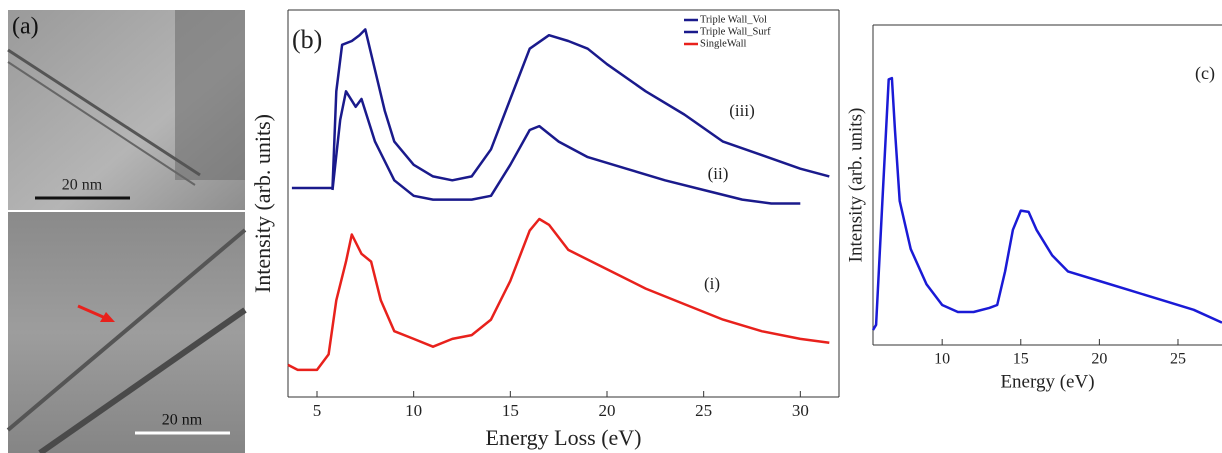 Image resolution: width=1222 pixels, height=453 pixels. What do you see at coordinates (317, 410) in the screenshot?
I see `x-tick-label: 5` at bounding box center [317, 410].